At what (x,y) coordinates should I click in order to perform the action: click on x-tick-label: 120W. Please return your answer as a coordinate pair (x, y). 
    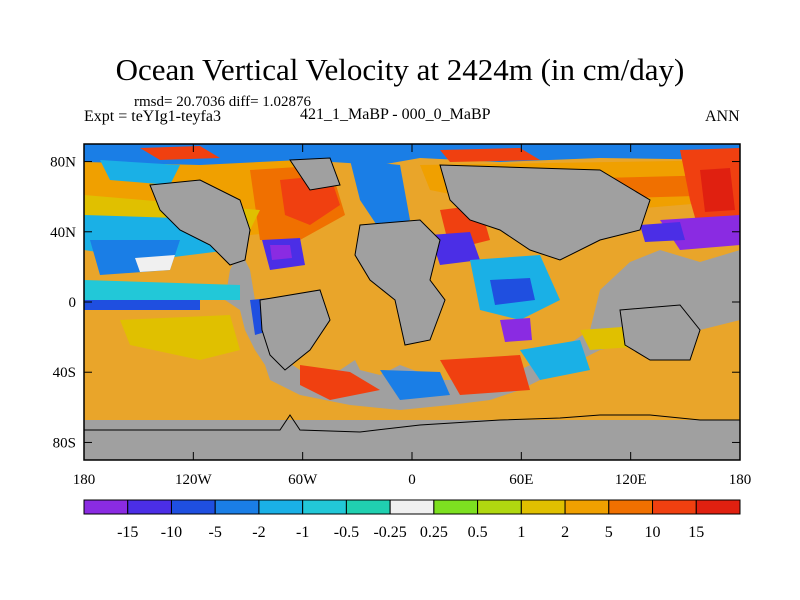
    Looking at the image, I should click on (194, 480).